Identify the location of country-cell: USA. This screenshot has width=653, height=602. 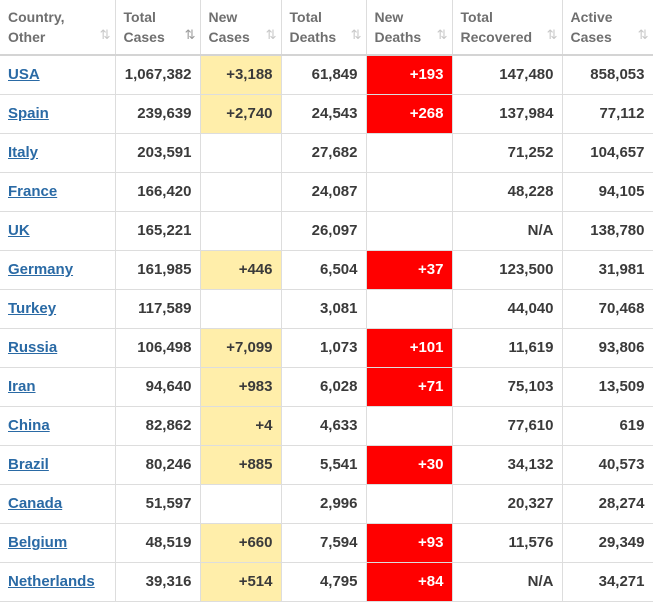
(58, 75).